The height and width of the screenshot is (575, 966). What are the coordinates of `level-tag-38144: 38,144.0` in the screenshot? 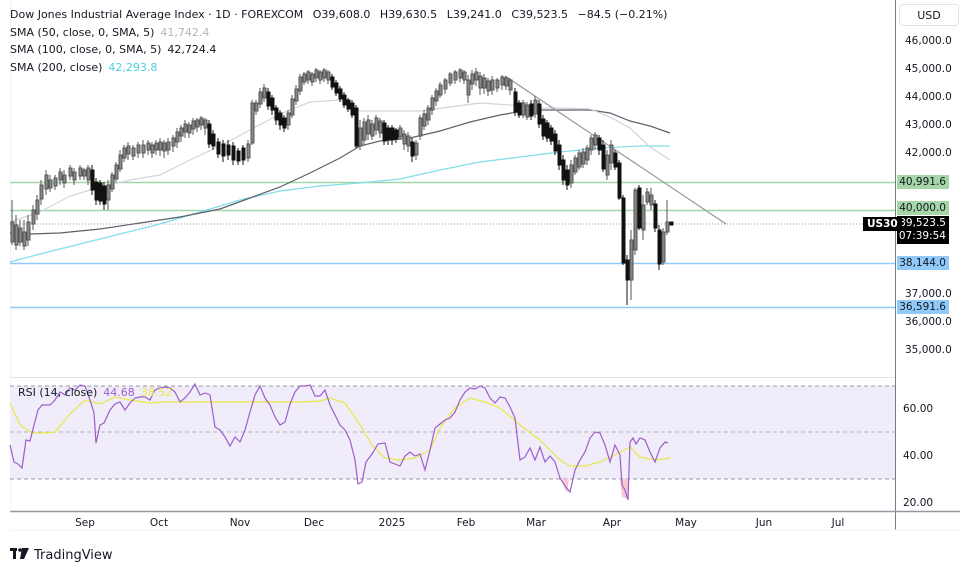 It's located at (923, 263).